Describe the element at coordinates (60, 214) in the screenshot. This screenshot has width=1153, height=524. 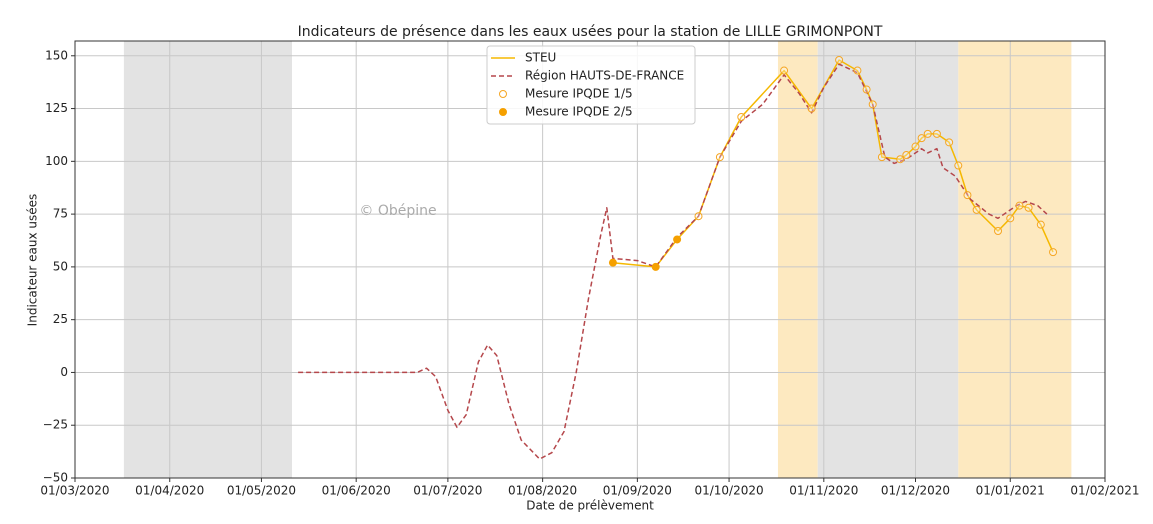
I see `y-tick-label: 75` at that location.